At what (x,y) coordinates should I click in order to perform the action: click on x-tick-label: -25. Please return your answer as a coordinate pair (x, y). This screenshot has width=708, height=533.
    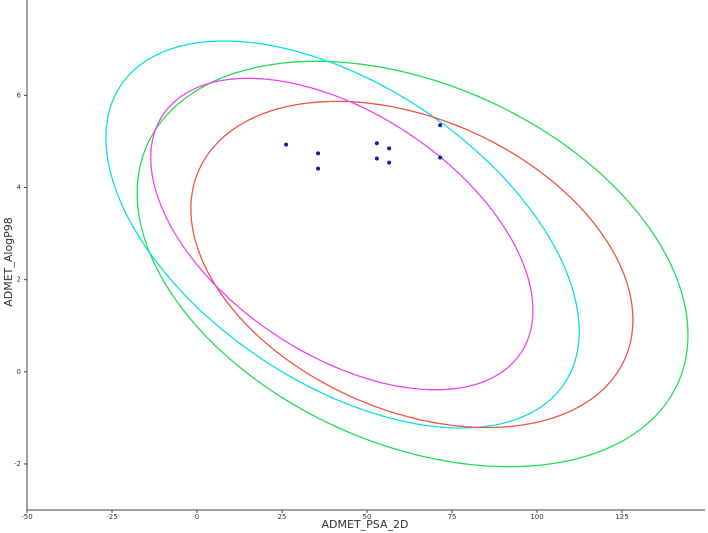
    Looking at the image, I should click on (111, 517).